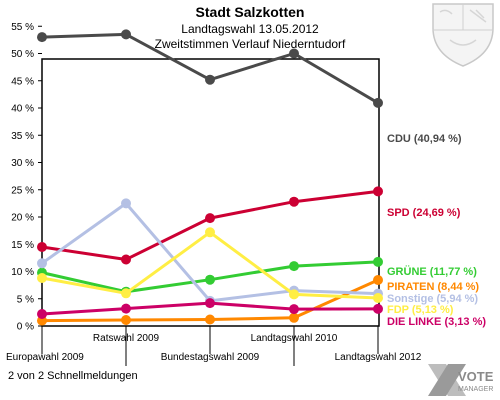 The height and width of the screenshot is (400, 500). Describe the element at coordinates (378, 357) in the screenshot. I see `x-tick-label: Landtagswahl 2012` at that location.